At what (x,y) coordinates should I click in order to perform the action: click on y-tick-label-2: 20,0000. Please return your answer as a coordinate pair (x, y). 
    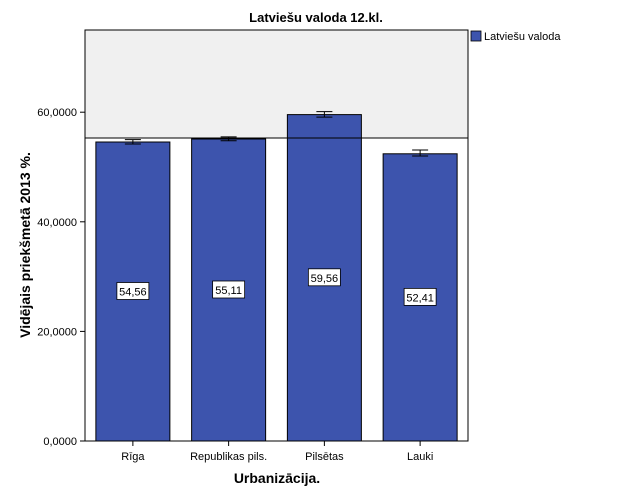
    Looking at the image, I should click on (57, 332).